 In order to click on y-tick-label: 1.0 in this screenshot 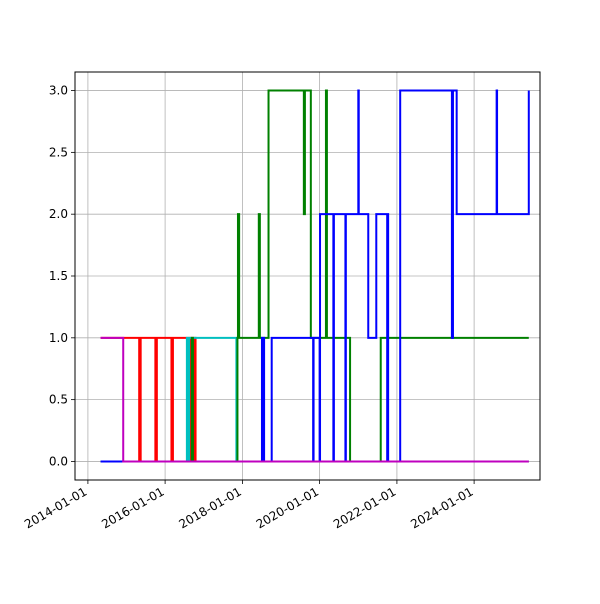, I will do `click(58, 338)`.